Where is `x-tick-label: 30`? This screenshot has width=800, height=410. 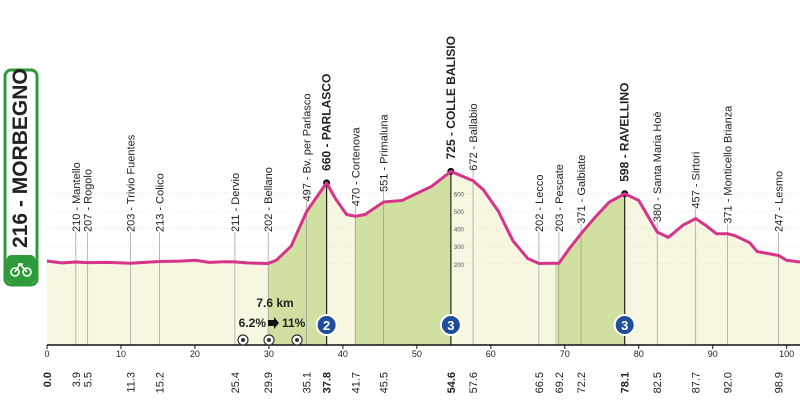
x-tick-label: 30 is located at coordinates (269, 354).